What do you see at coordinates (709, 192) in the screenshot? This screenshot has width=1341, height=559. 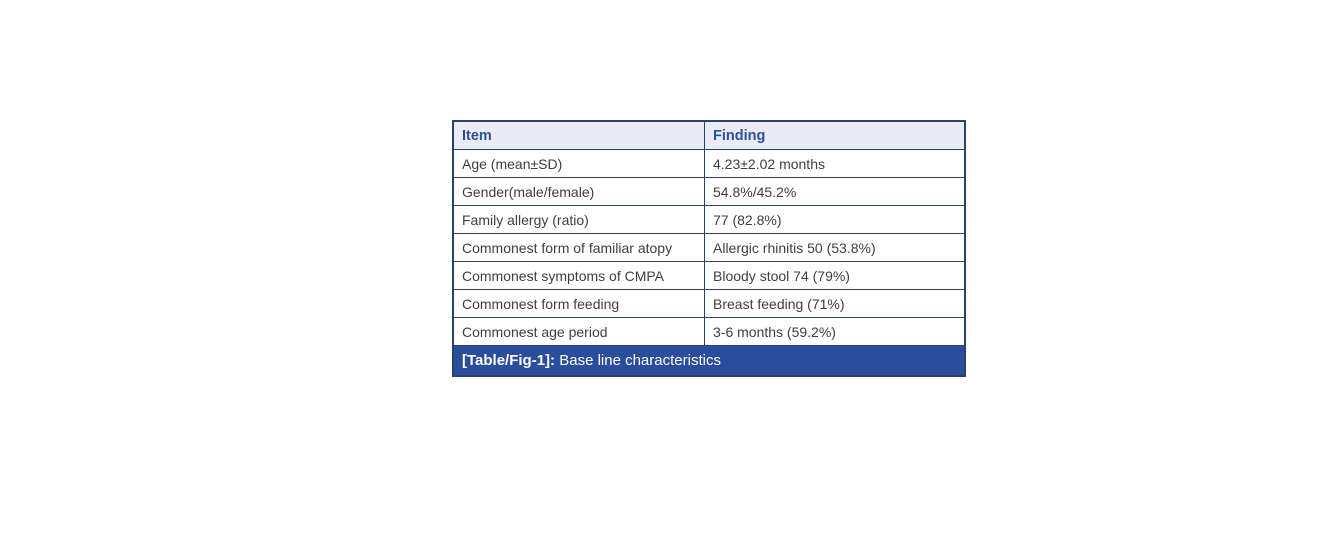 I see `table-row: Gender(male/female) 54.8%/45.2%` at bounding box center [709, 192].